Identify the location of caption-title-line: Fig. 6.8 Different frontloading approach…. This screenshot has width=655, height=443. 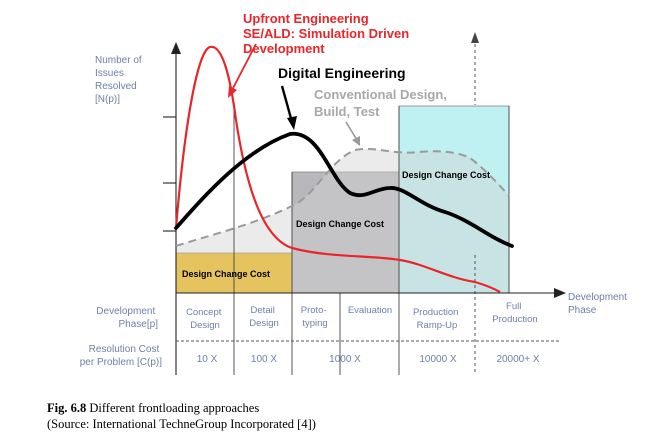
(181, 408).